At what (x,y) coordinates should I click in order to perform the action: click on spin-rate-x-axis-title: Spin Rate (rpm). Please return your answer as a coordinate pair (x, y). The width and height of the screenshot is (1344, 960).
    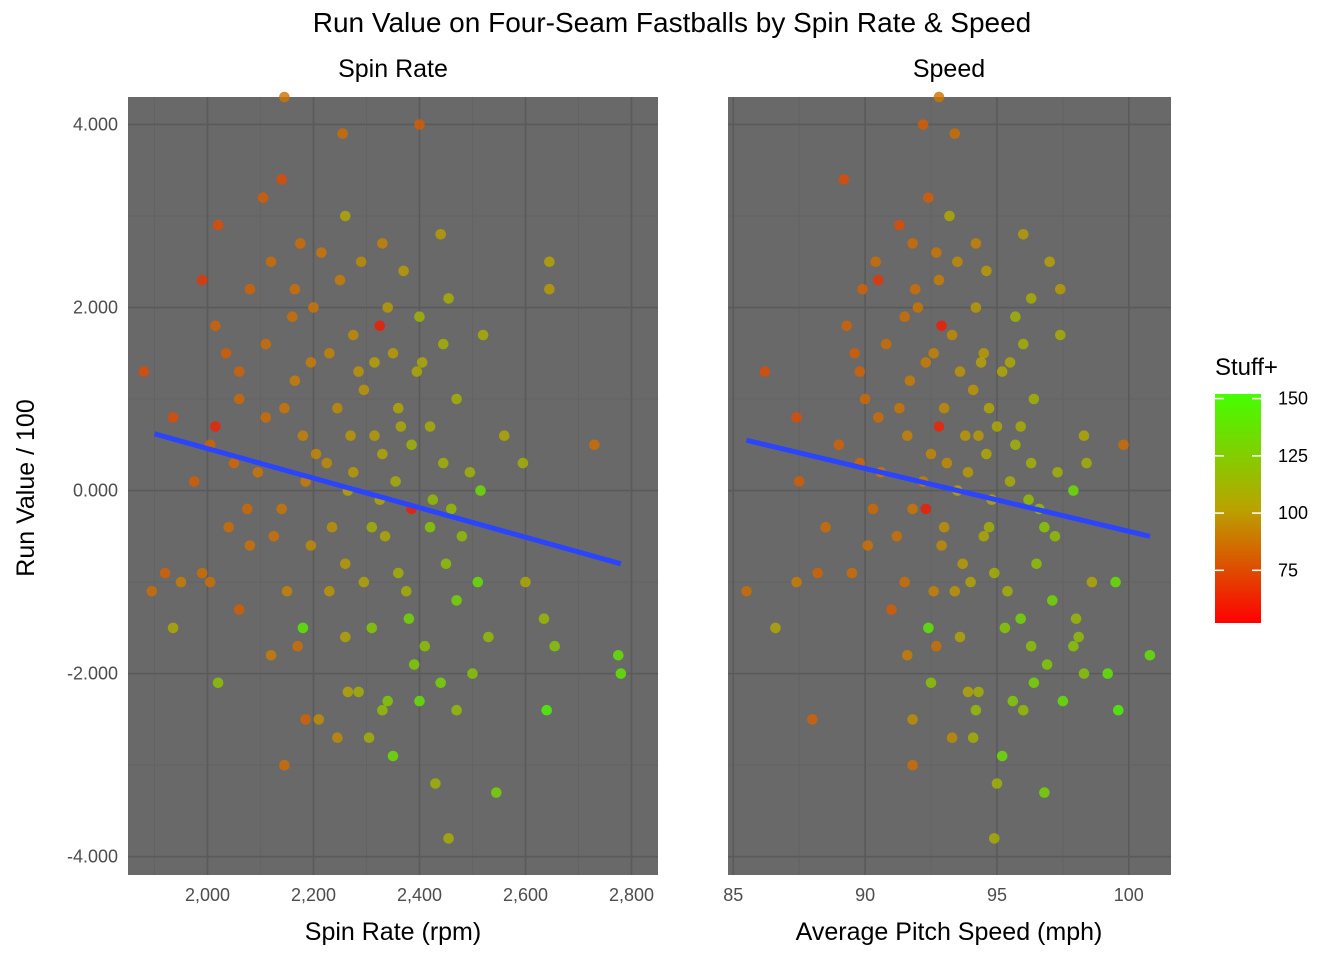
    Looking at the image, I should click on (393, 932).